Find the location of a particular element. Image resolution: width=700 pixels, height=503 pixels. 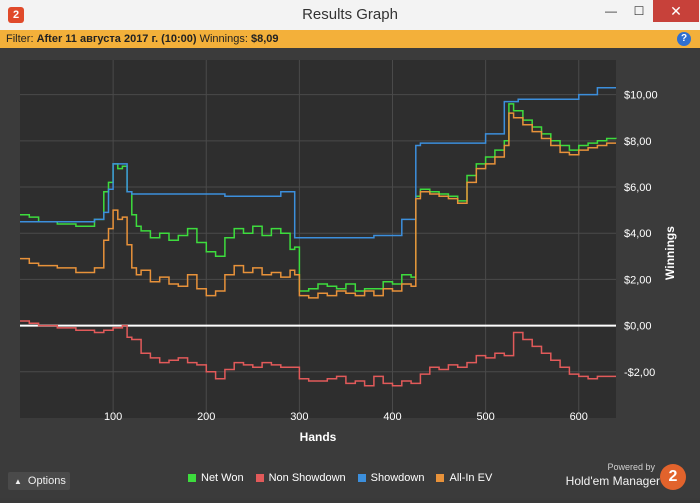

x-tick-labels: 100 200 300 400 500 600 is located at coordinates (346, 417).